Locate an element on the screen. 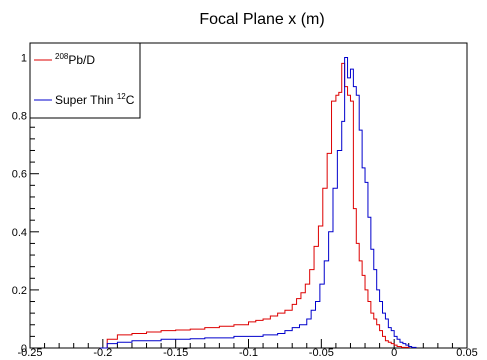  legend-label: Super Thin 12C is located at coordinates (95, 99).